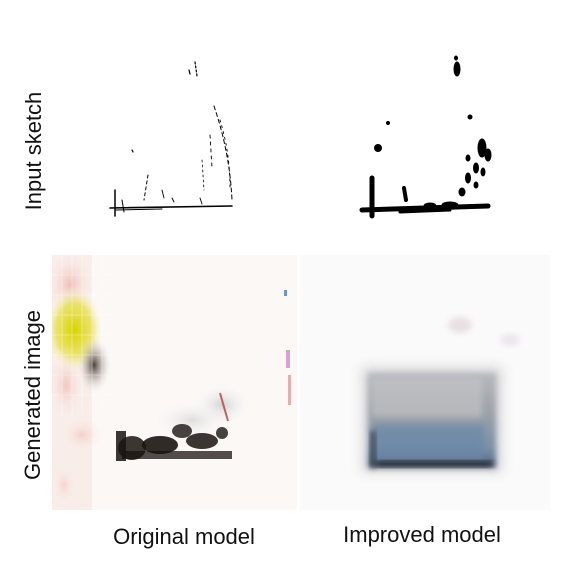 This screenshot has height=562, width=562. Describe the element at coordinates (34, 151) in the screenshot. I see `row-label-input-sketch: Input sketch` at that location.